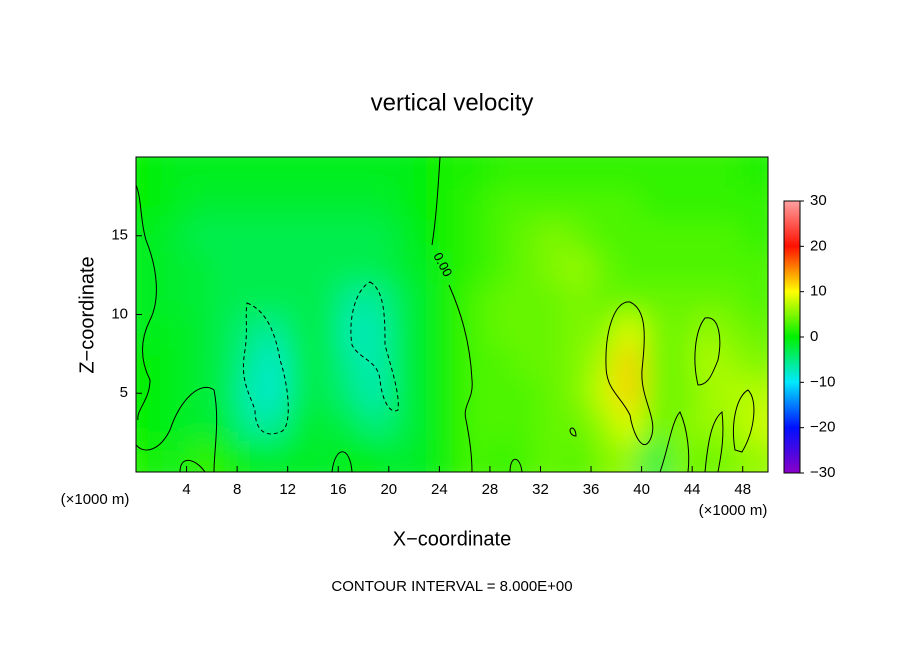  What do you see at coordinates (822, 427) in the screenshot?
I see `colorbar-tick-label: −20` at bounding box center [822, 427].